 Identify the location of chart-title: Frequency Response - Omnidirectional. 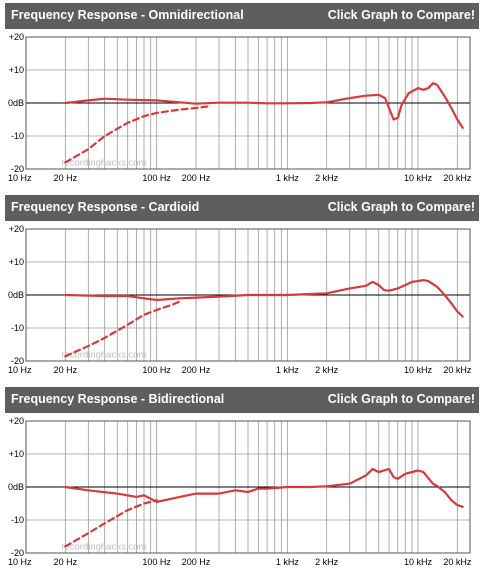
(127, 15).